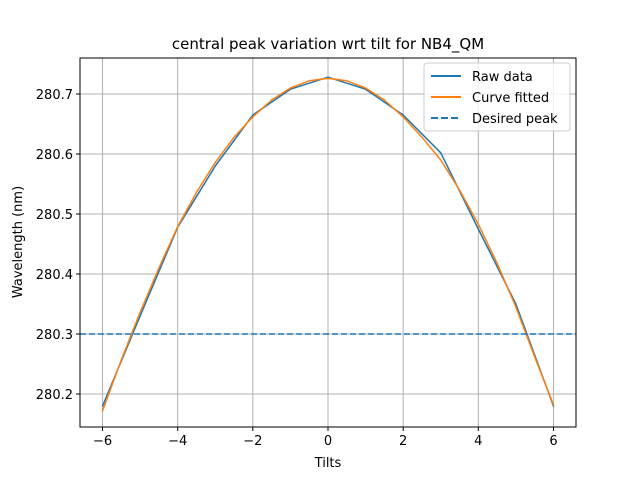 This screenshot has height=484, width=640. What do you see at coordinates (478, 441) in the screenshot?
I see `x-tick-label: 4` at bounding box center [478, 441].